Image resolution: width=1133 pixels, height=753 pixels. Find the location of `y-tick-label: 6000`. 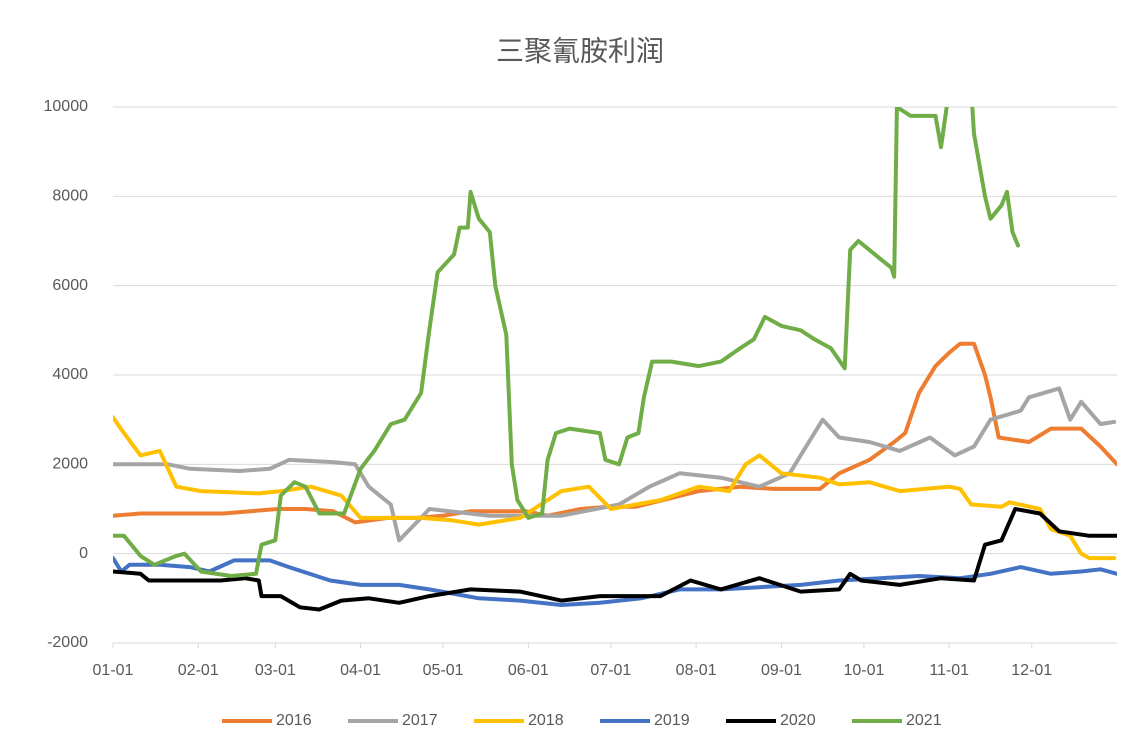

y-tick-label: 6000 is located at coordinates (70, 285).